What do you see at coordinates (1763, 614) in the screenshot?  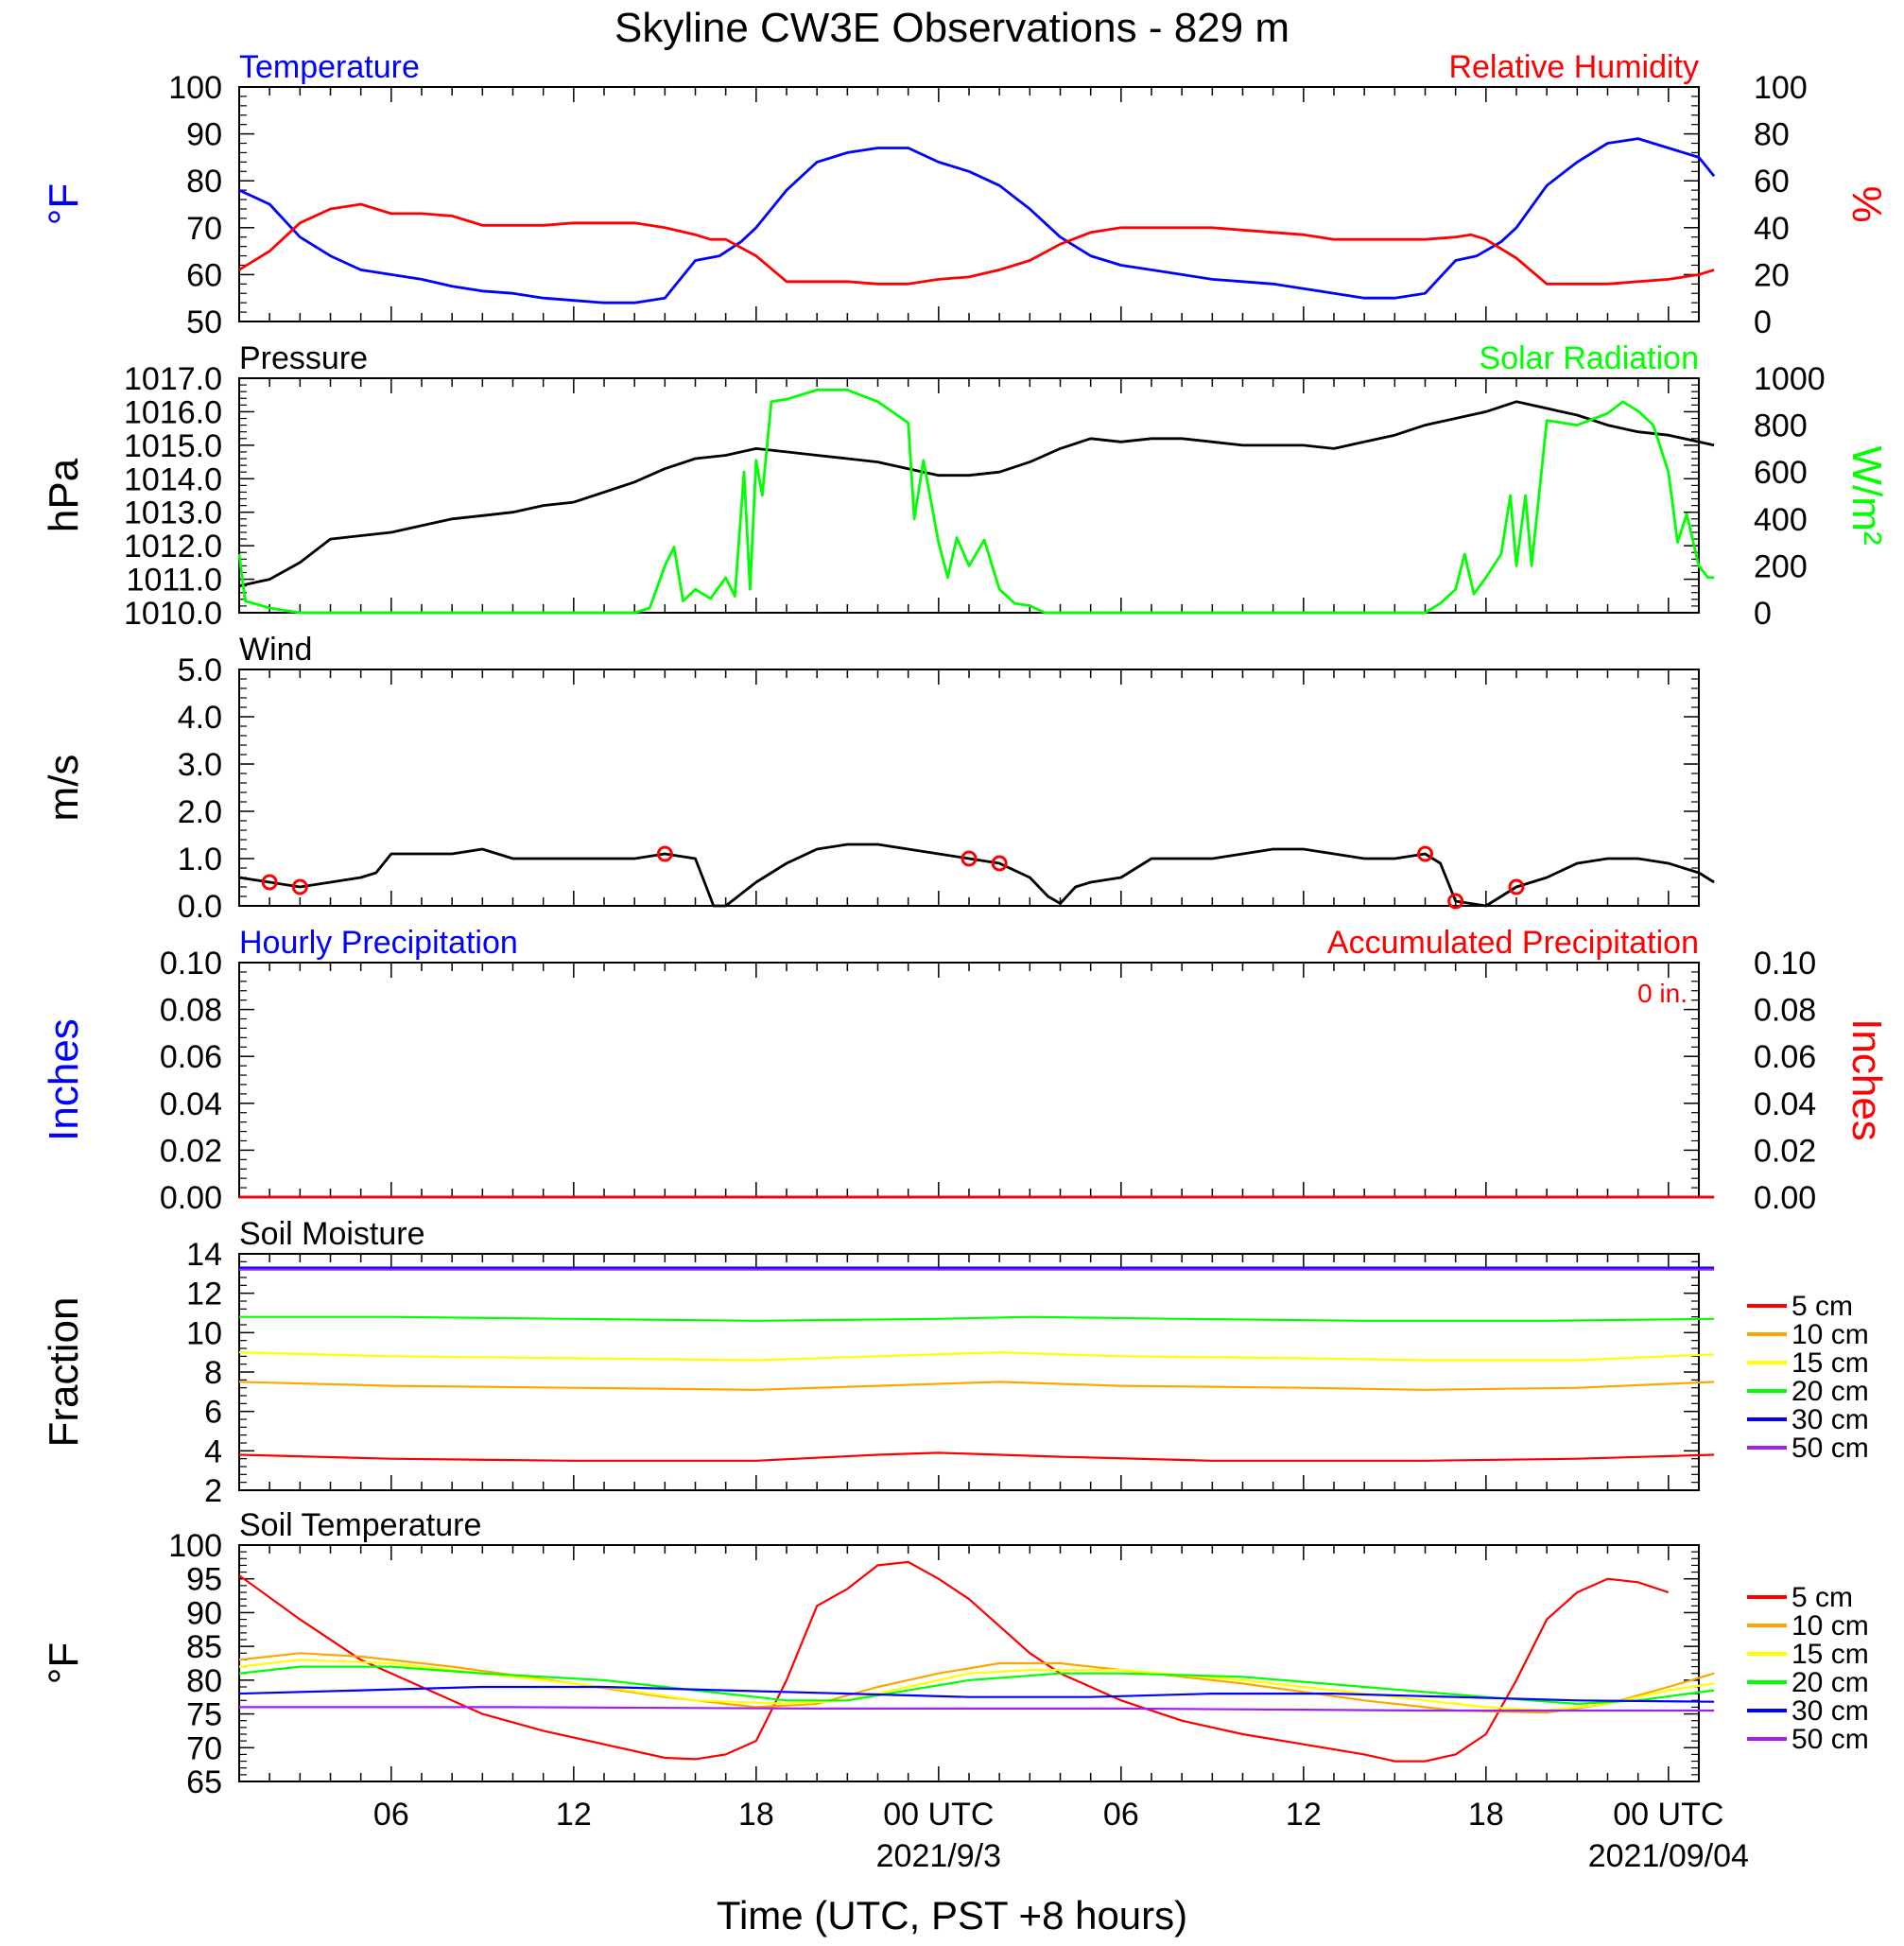 I see `y-right-tick-label: 0` at bounding box center [1763, 614].